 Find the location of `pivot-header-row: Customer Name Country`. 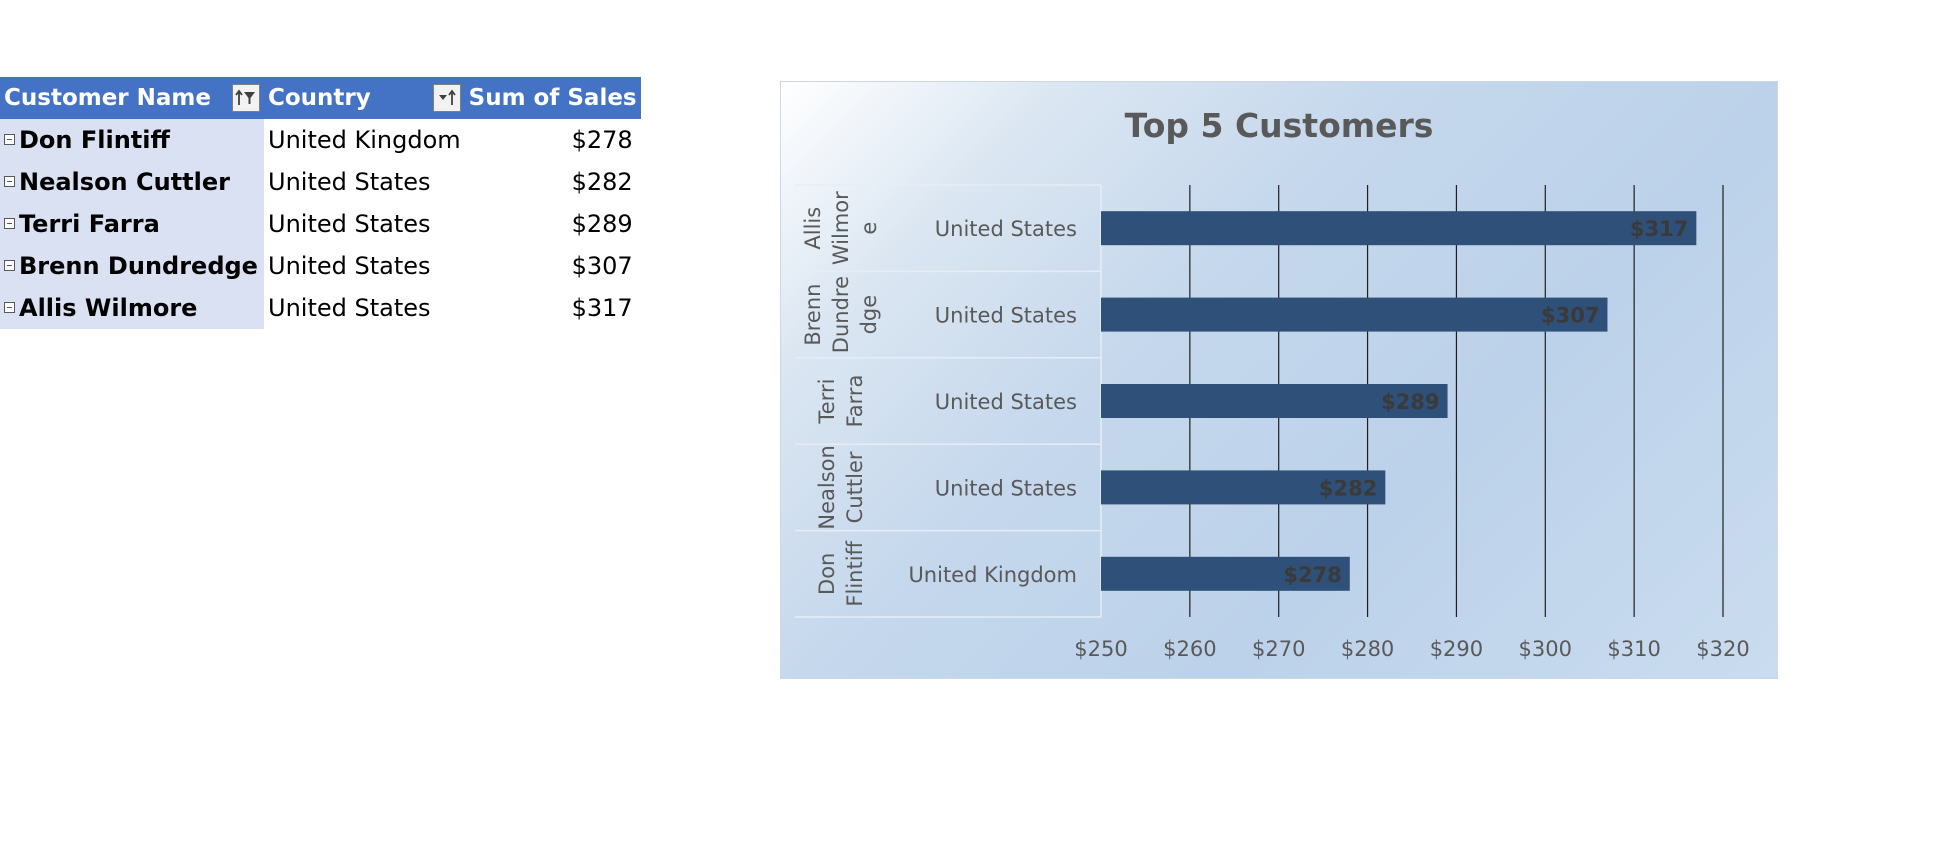

pivot-header-row: Customer Name Country is located at coordinates (320, 98).